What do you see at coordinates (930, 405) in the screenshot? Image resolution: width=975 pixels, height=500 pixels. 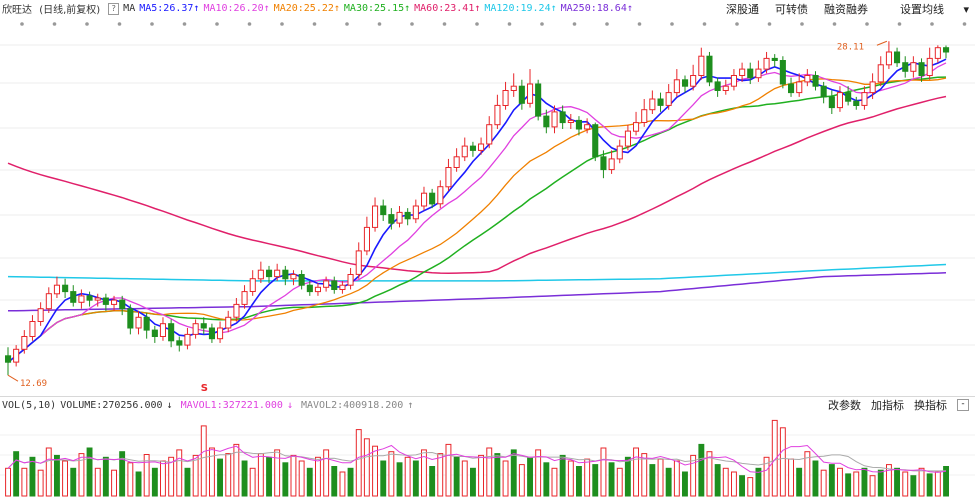 I see `switch-indicator-button: 换指标` at bounding box center [930, 405].